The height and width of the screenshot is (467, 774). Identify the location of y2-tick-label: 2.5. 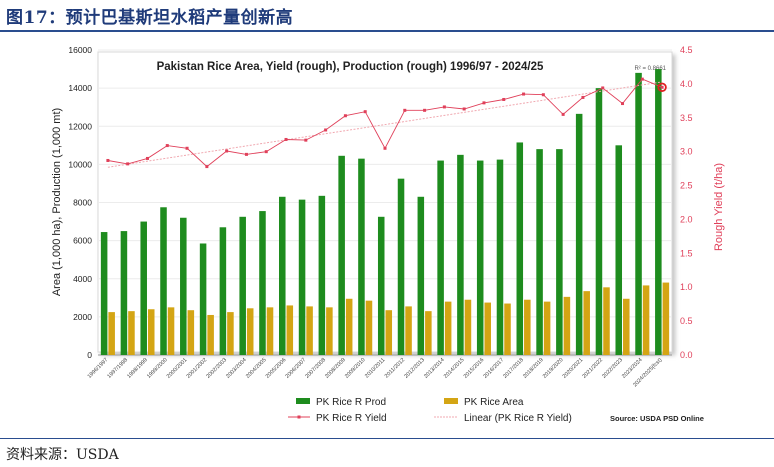
(686, 186).